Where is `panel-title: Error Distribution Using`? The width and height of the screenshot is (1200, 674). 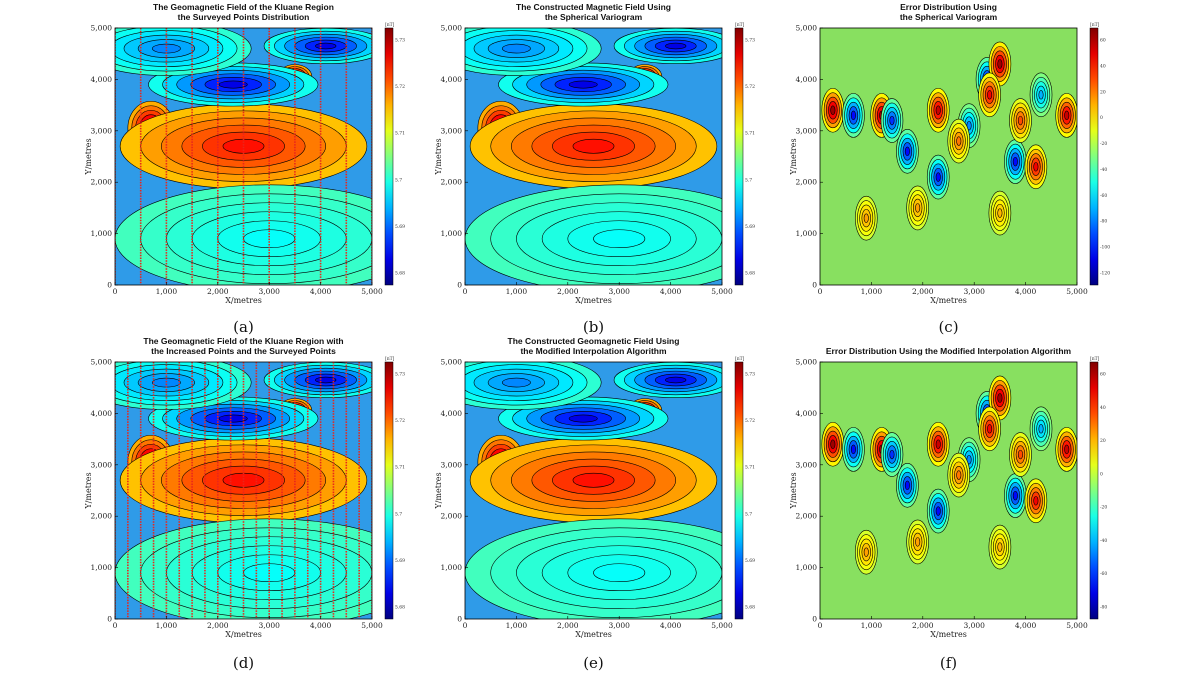 panel-title: Error Distribution Using is located at coordinates (948, 7).